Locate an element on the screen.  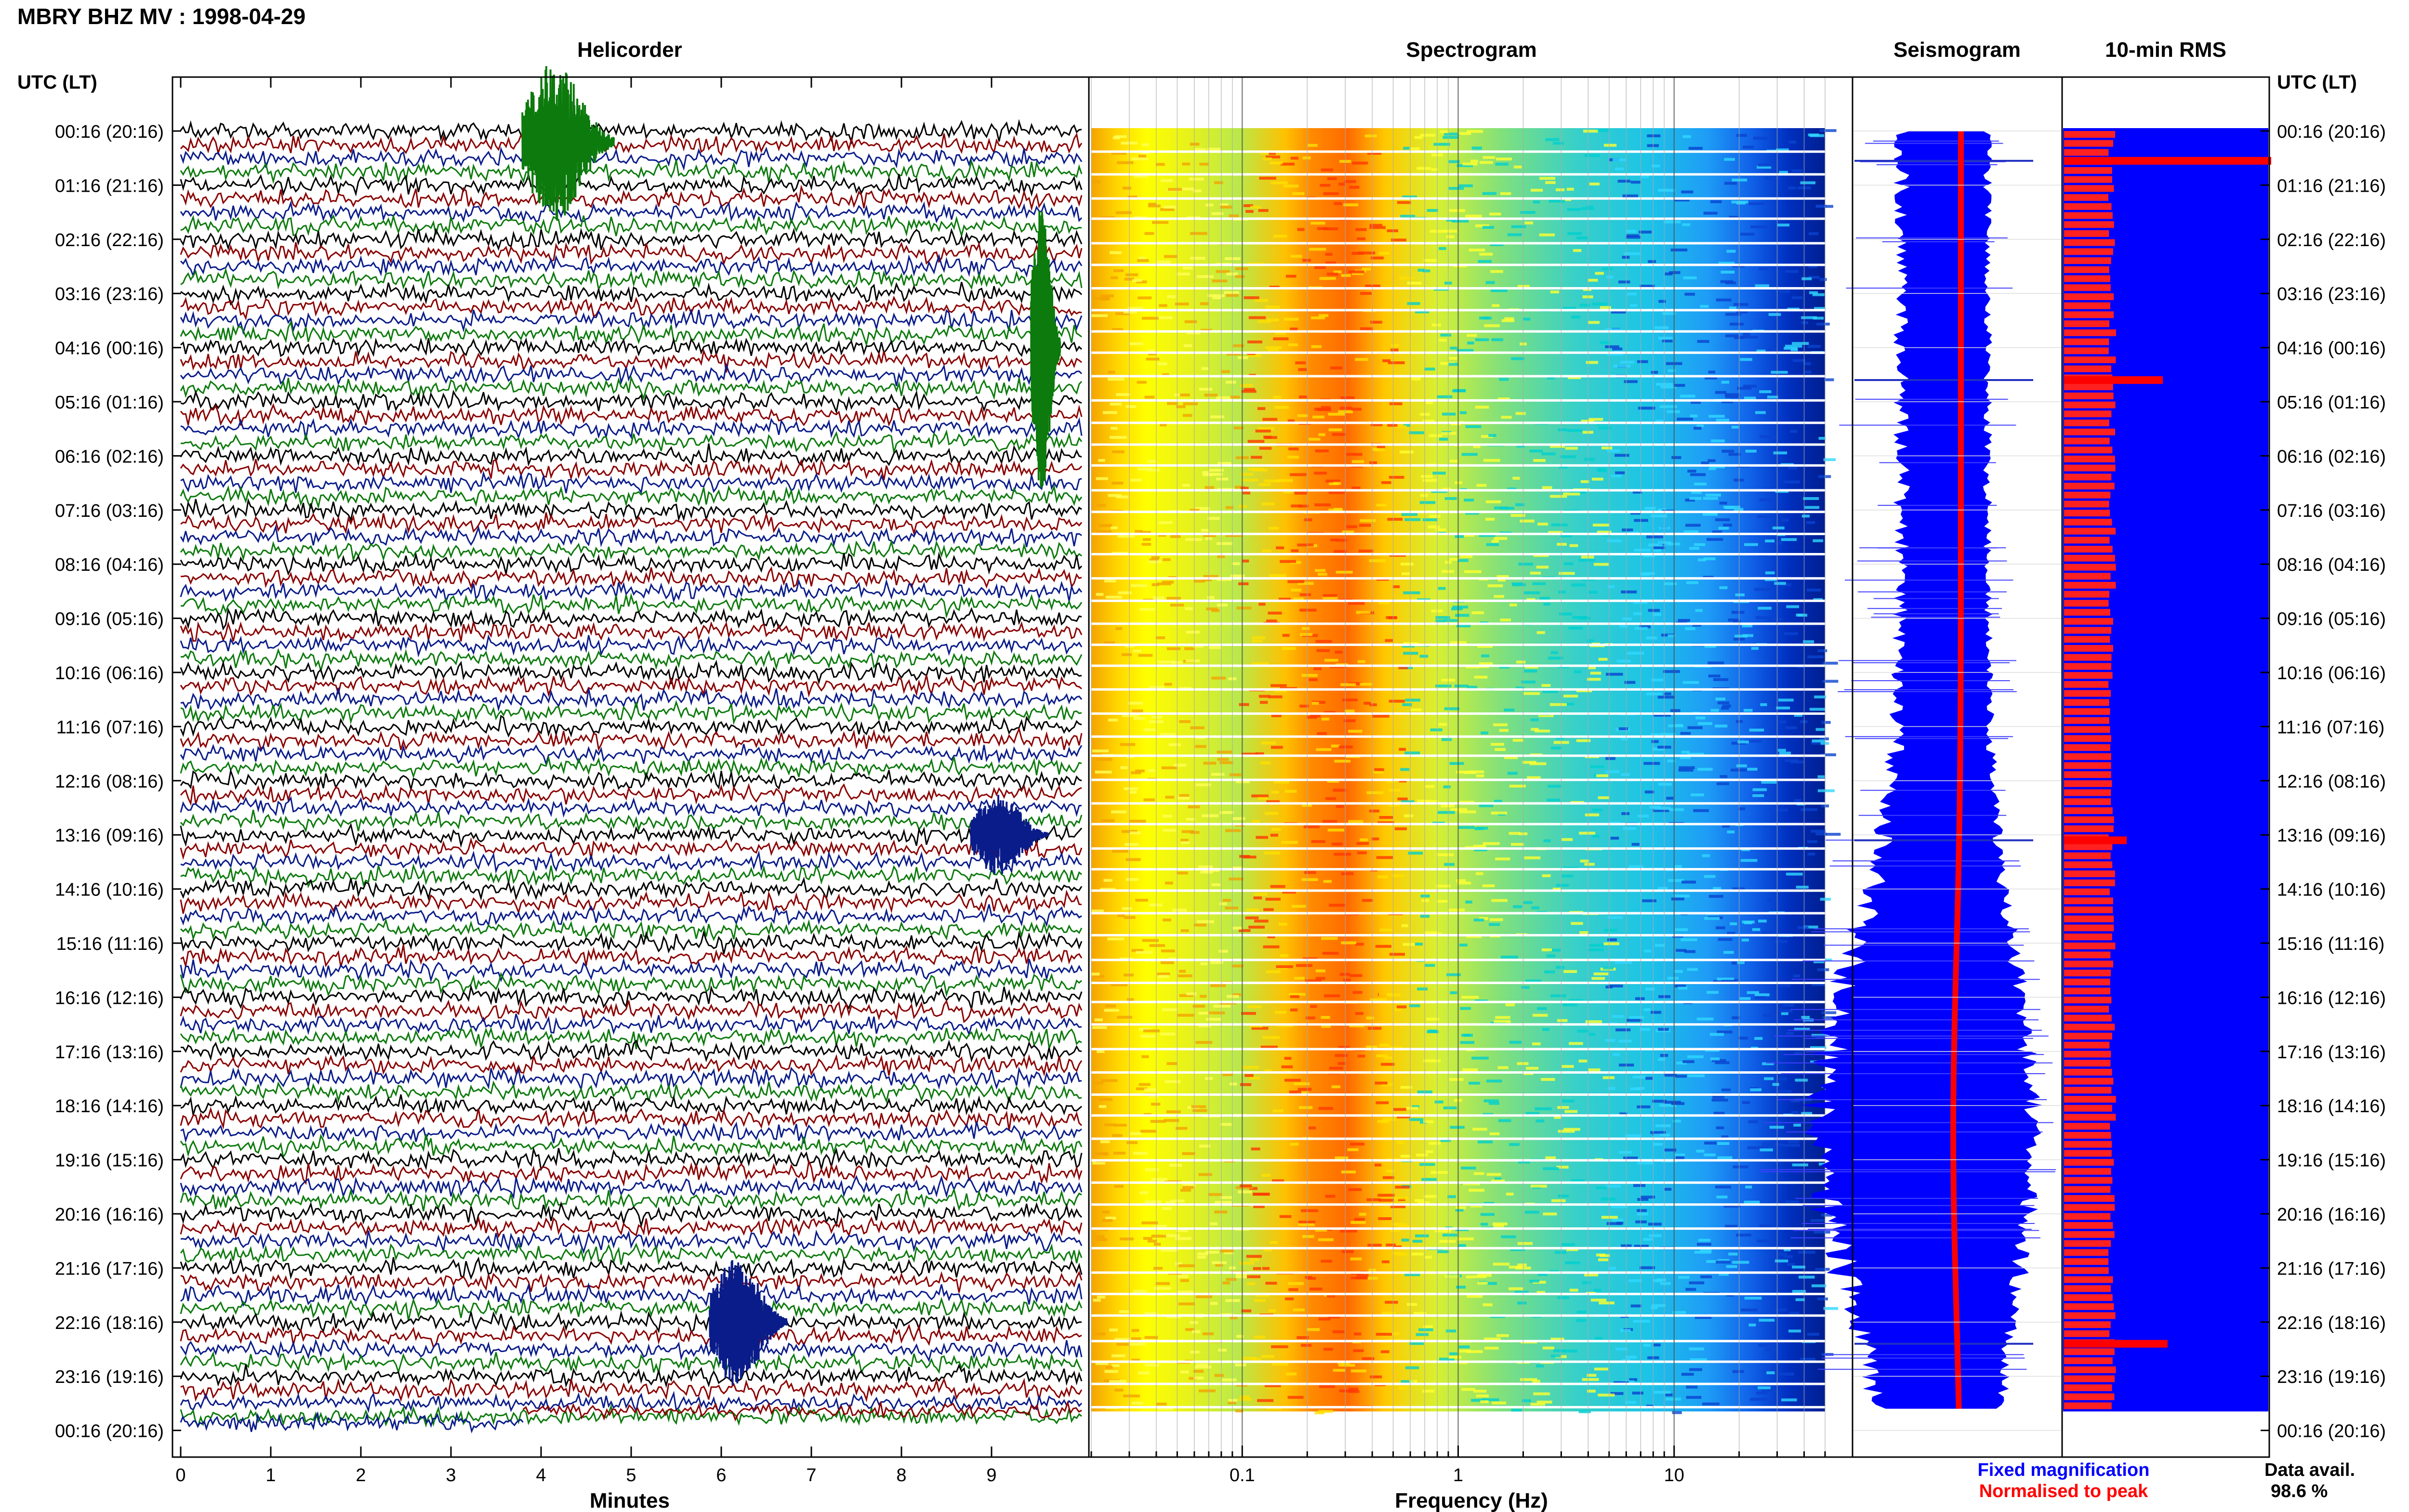
row-label-right: 23:16 (19:16) is located at coordinates (2331, 1377).